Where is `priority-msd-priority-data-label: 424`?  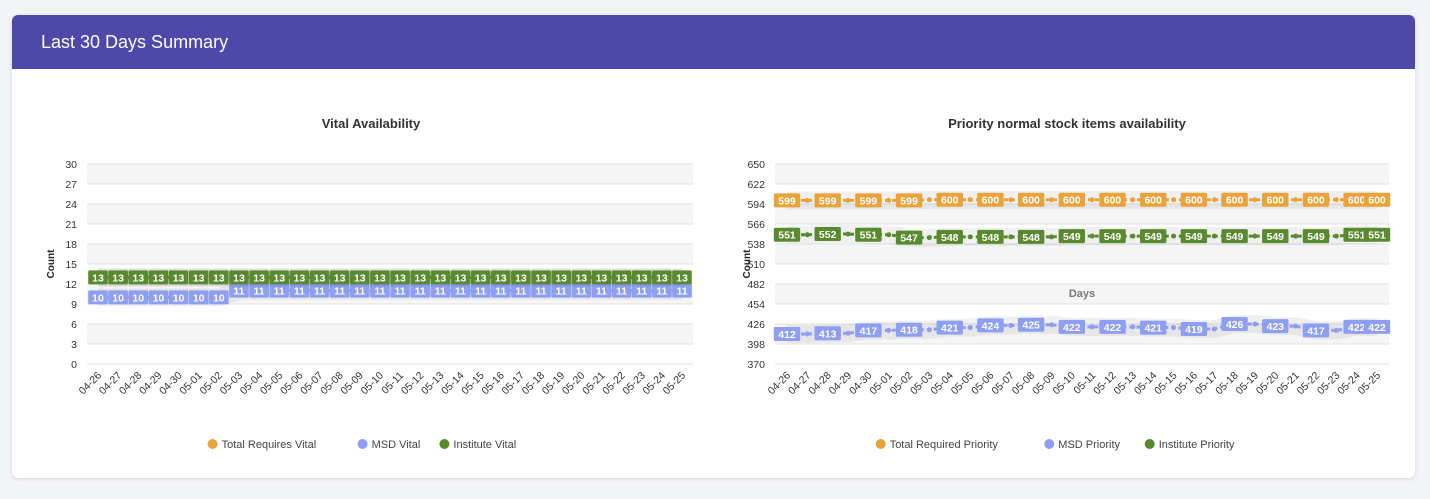 priority-msd-priority-data-label: 424 is located at coordinates (991, 326).